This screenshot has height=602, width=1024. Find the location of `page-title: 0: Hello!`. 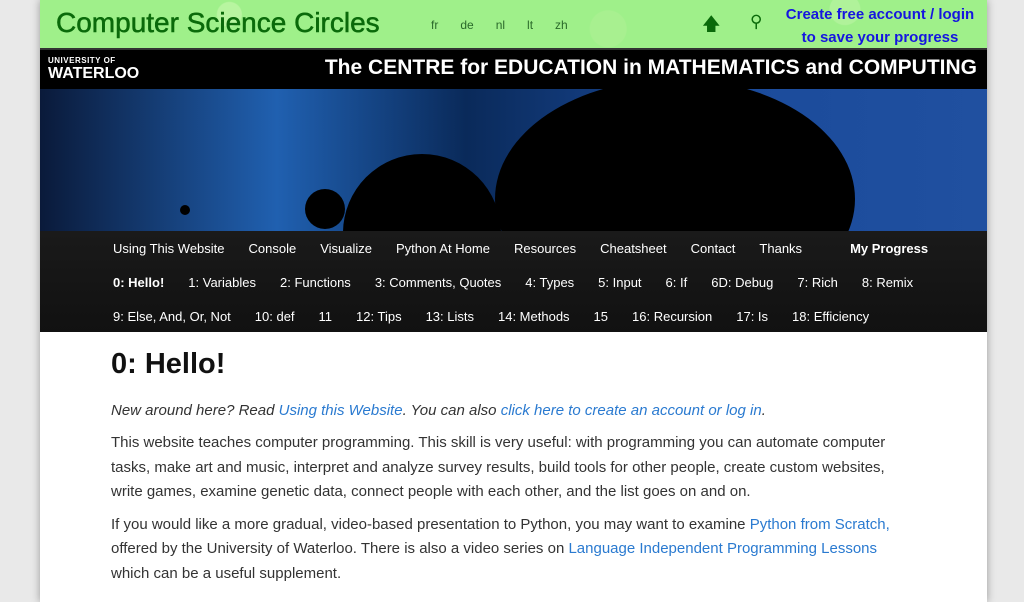

page-title: 0: Hello! is located at coordinates (168, 364).